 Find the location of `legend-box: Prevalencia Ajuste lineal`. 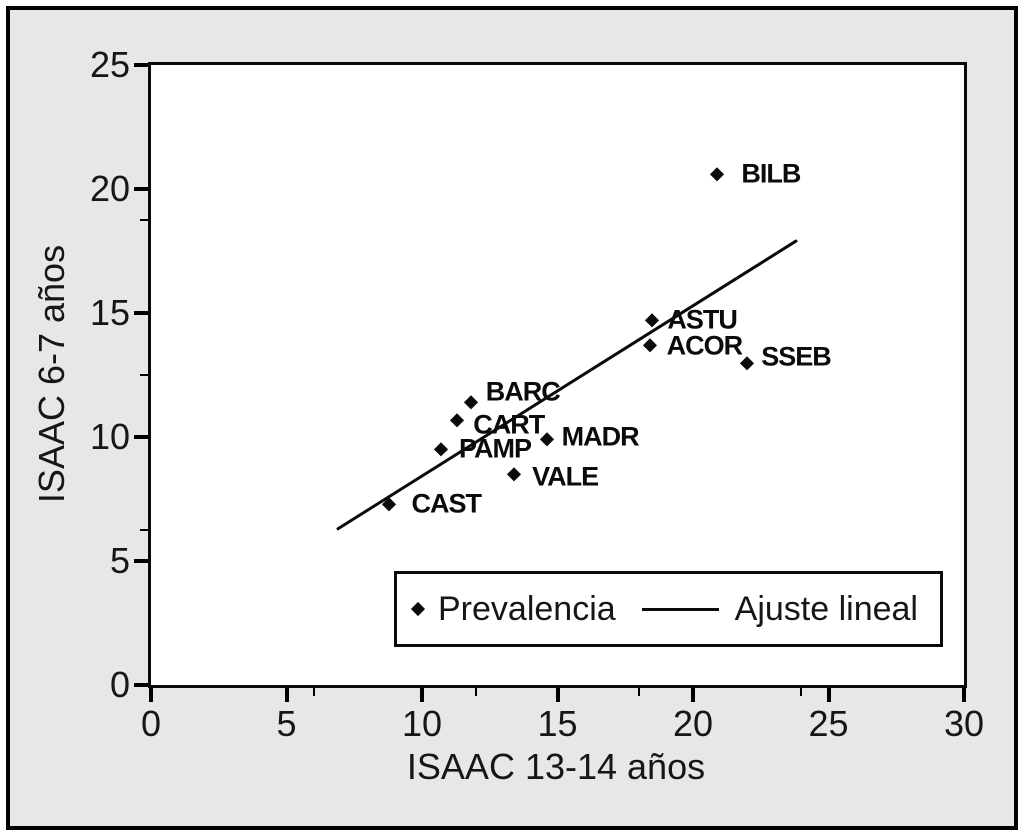

legend-box: Prevalencia Ajuste lineal is located at coordinates (668, 609).